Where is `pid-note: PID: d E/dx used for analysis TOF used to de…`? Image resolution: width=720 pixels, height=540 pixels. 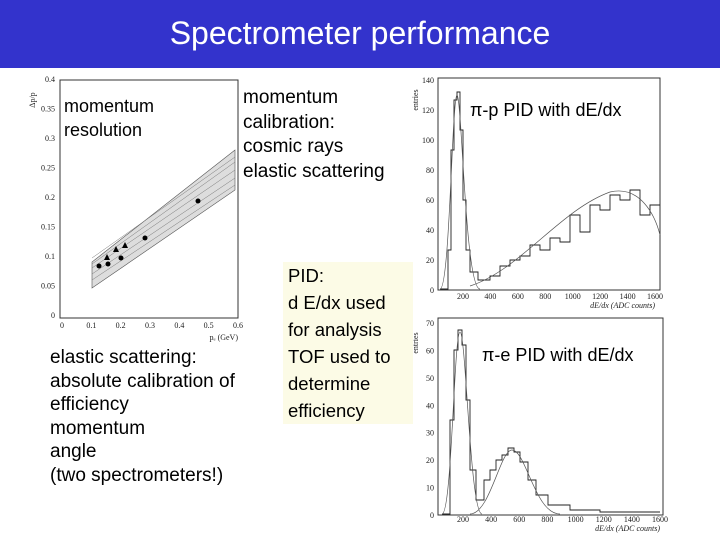
pid-note: PID: d E/dx used for analysis TOF used to de… is located at coordinates (348, 343).